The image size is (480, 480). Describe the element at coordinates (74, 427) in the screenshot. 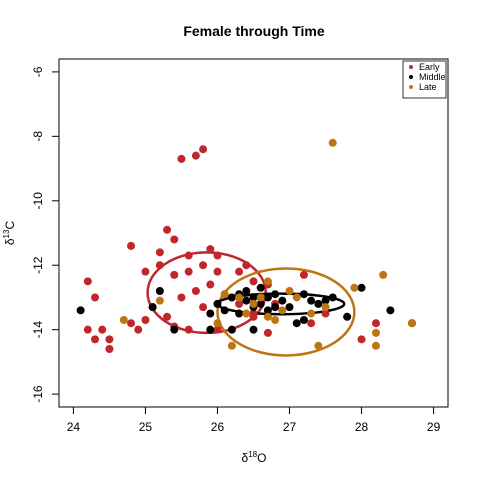

I see `x-tick-label: 24` at that location.